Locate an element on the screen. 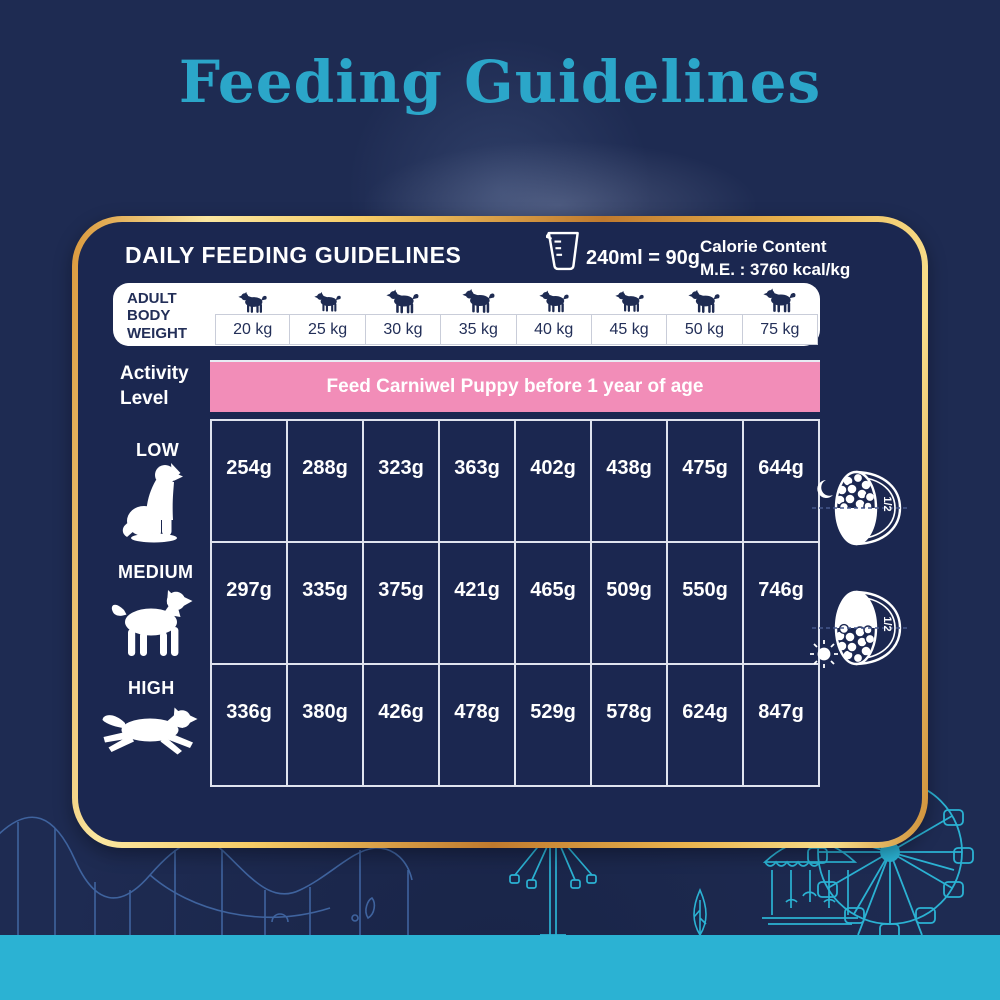 This screenshot has height=1000, width=1000. medium-activity-dog-icon is located at coordinates (152, 624).